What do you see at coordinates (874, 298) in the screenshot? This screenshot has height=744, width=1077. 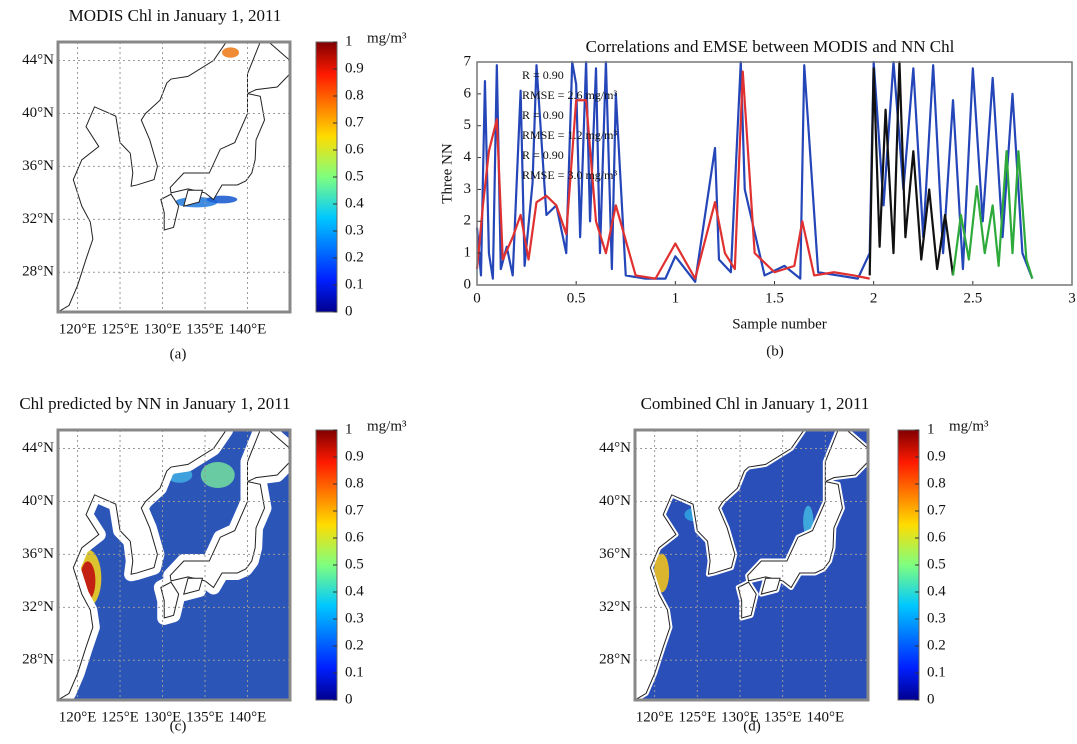 I see `x-tick-label: 2` at bounding box center [874, 298].